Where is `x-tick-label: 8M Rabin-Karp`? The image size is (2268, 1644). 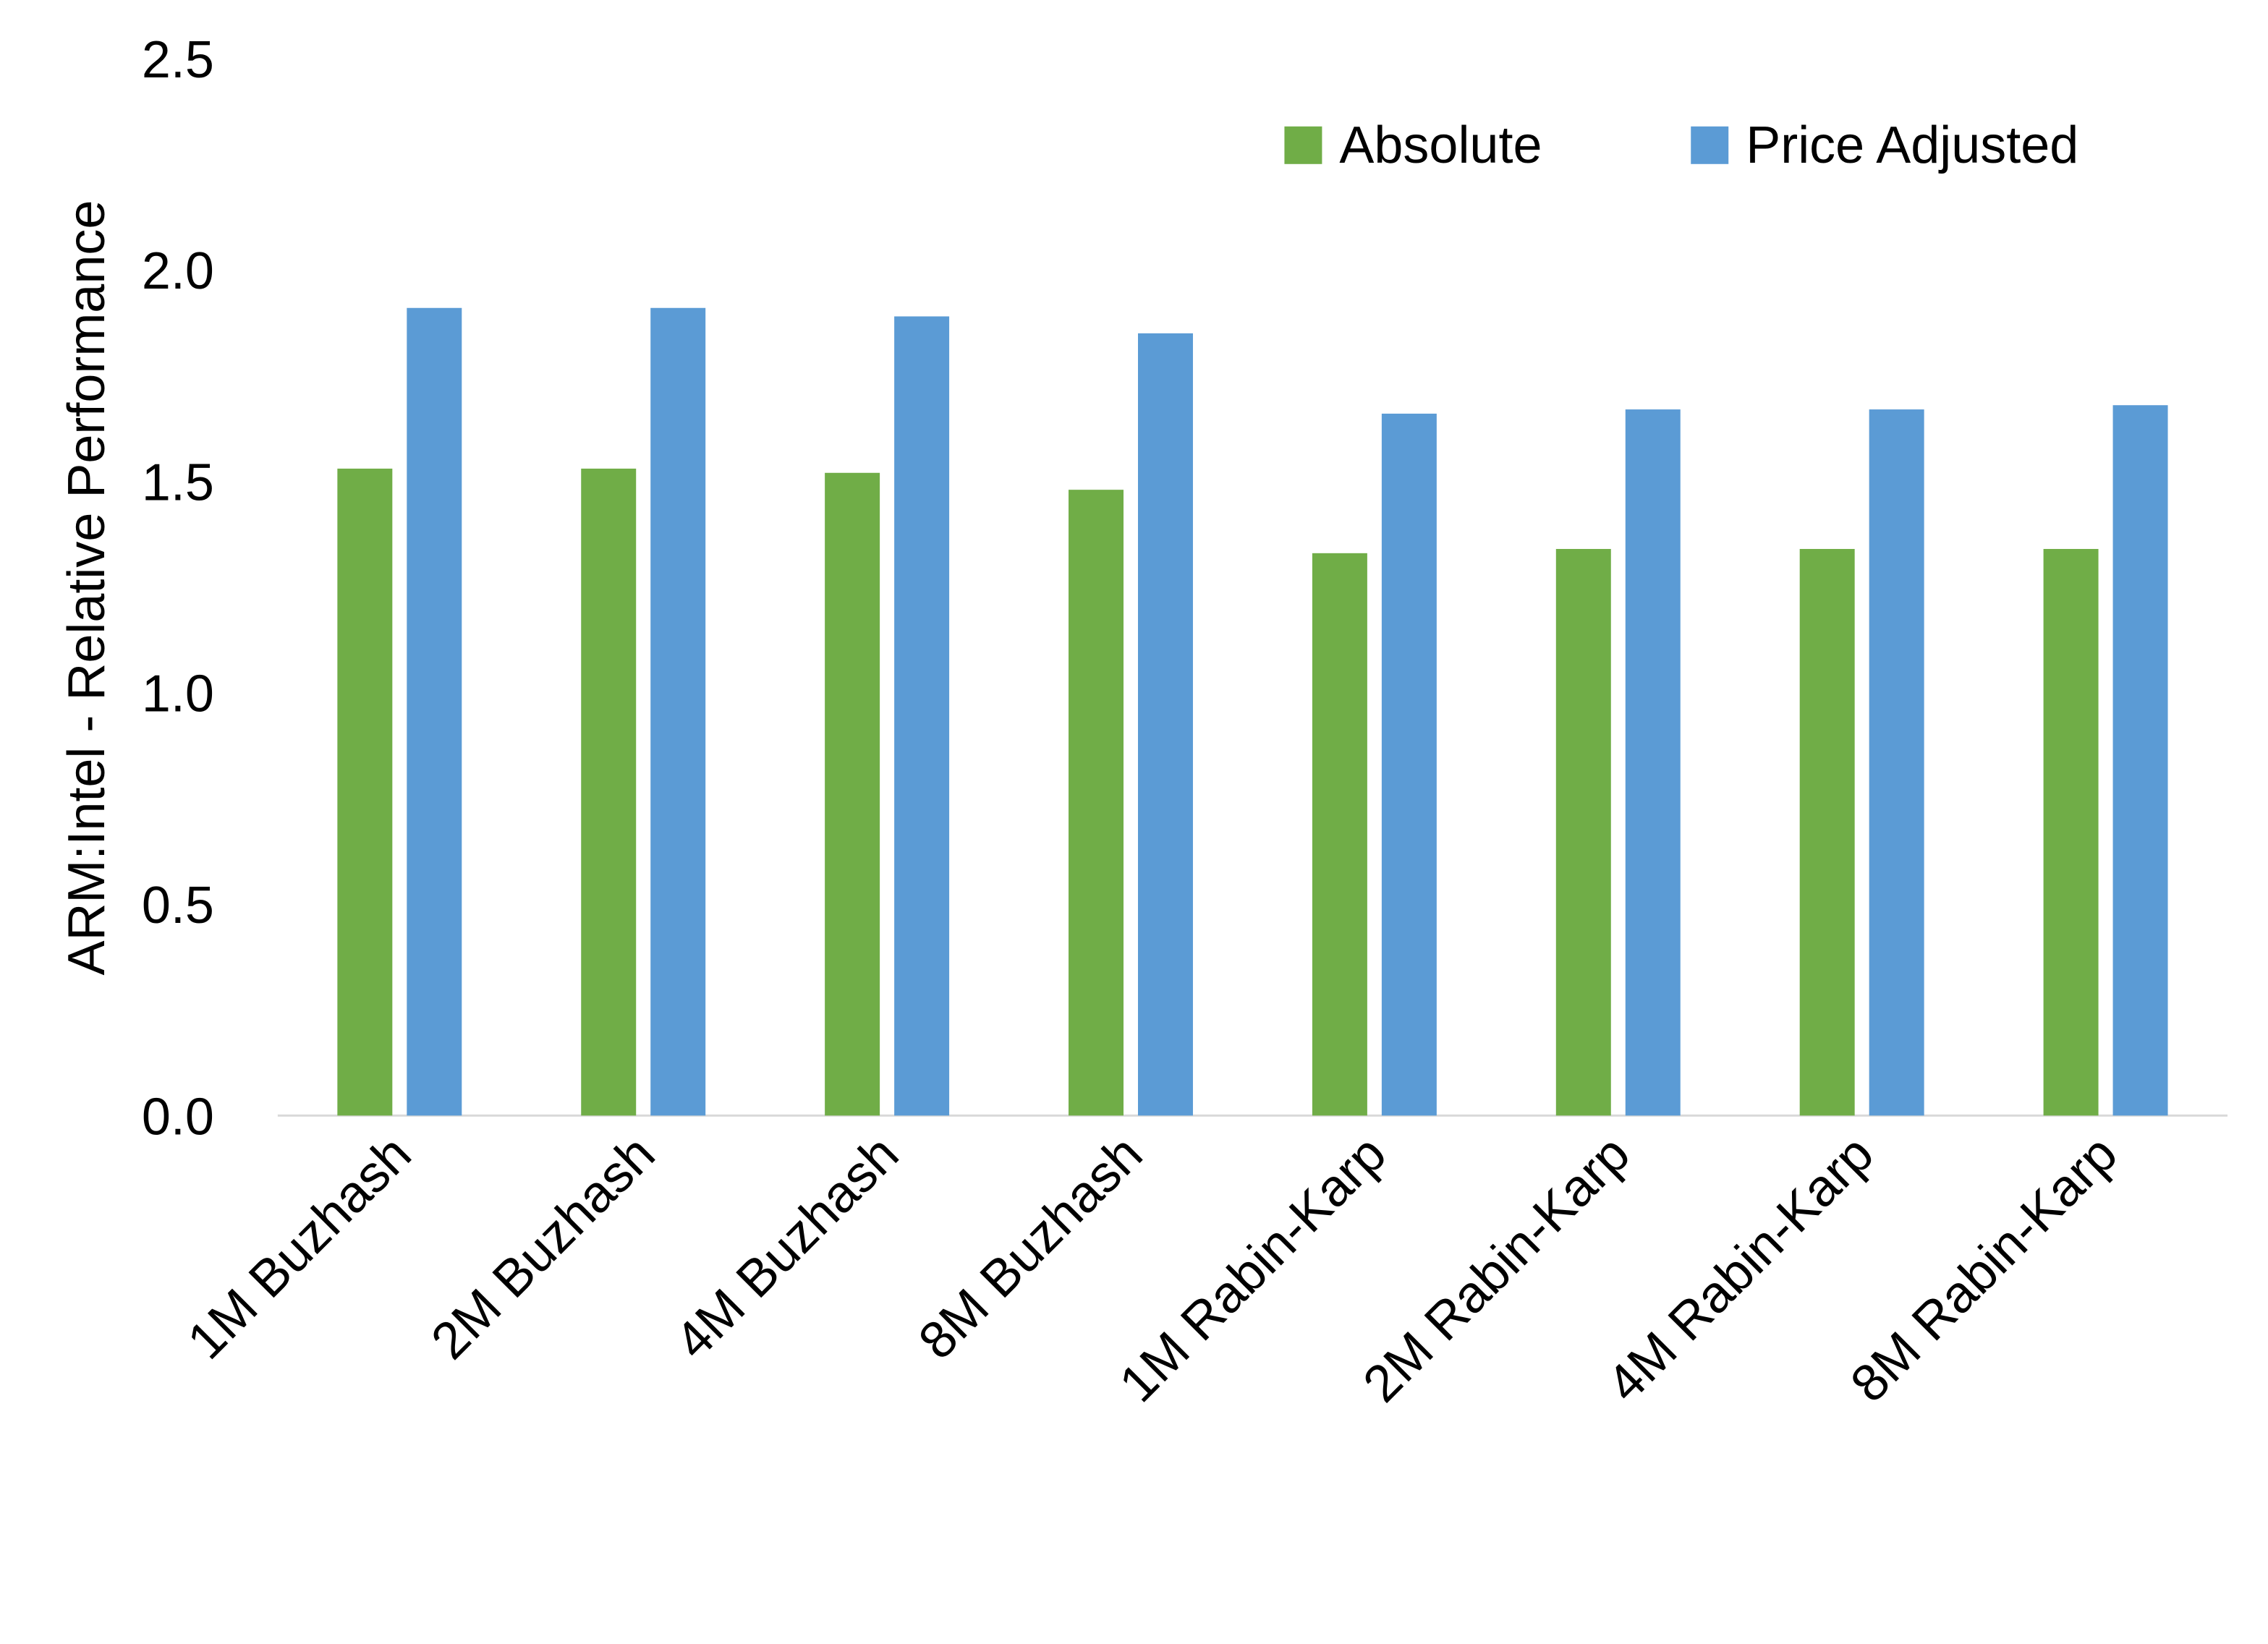 x-tick-label: 8M Rabin-Karp is located at coordinates (1984, 1269).